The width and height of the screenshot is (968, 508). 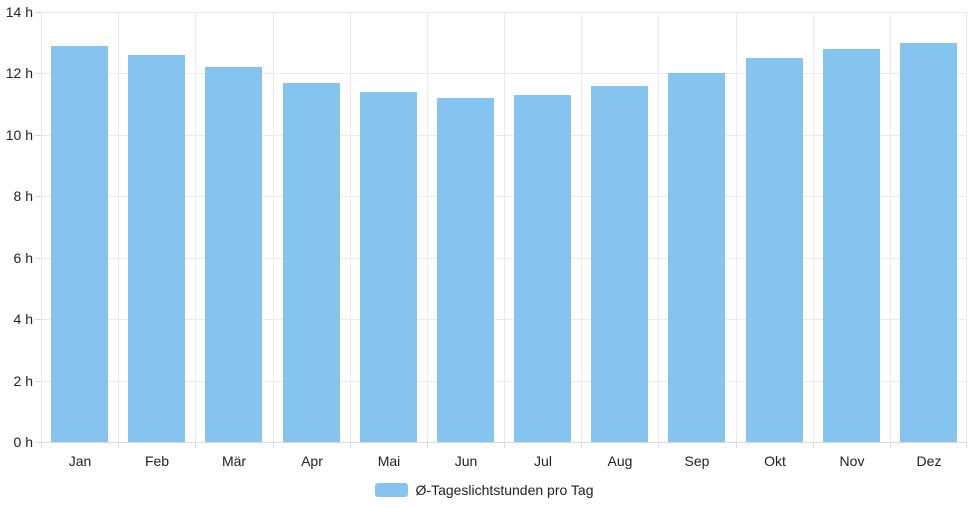 I want to click on bar-jun, so click(x=465, y=270).